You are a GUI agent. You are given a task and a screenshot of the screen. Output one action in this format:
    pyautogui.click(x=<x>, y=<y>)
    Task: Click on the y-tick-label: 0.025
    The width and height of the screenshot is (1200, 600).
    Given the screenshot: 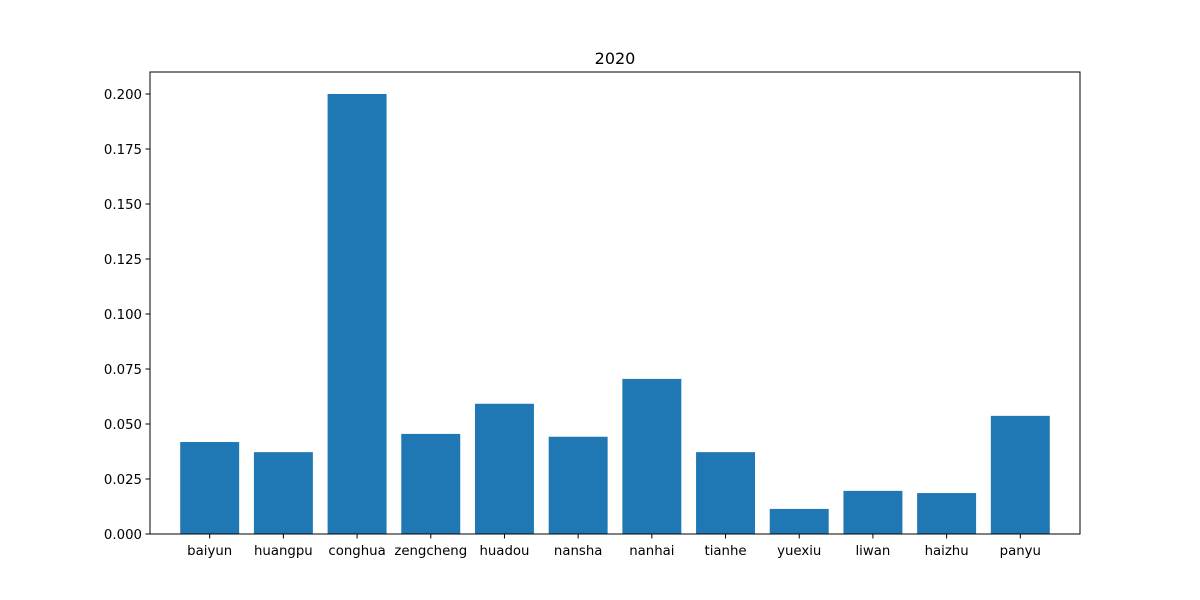 What is the action you would take?
    pyautogui.click(x=123, y=480)
    